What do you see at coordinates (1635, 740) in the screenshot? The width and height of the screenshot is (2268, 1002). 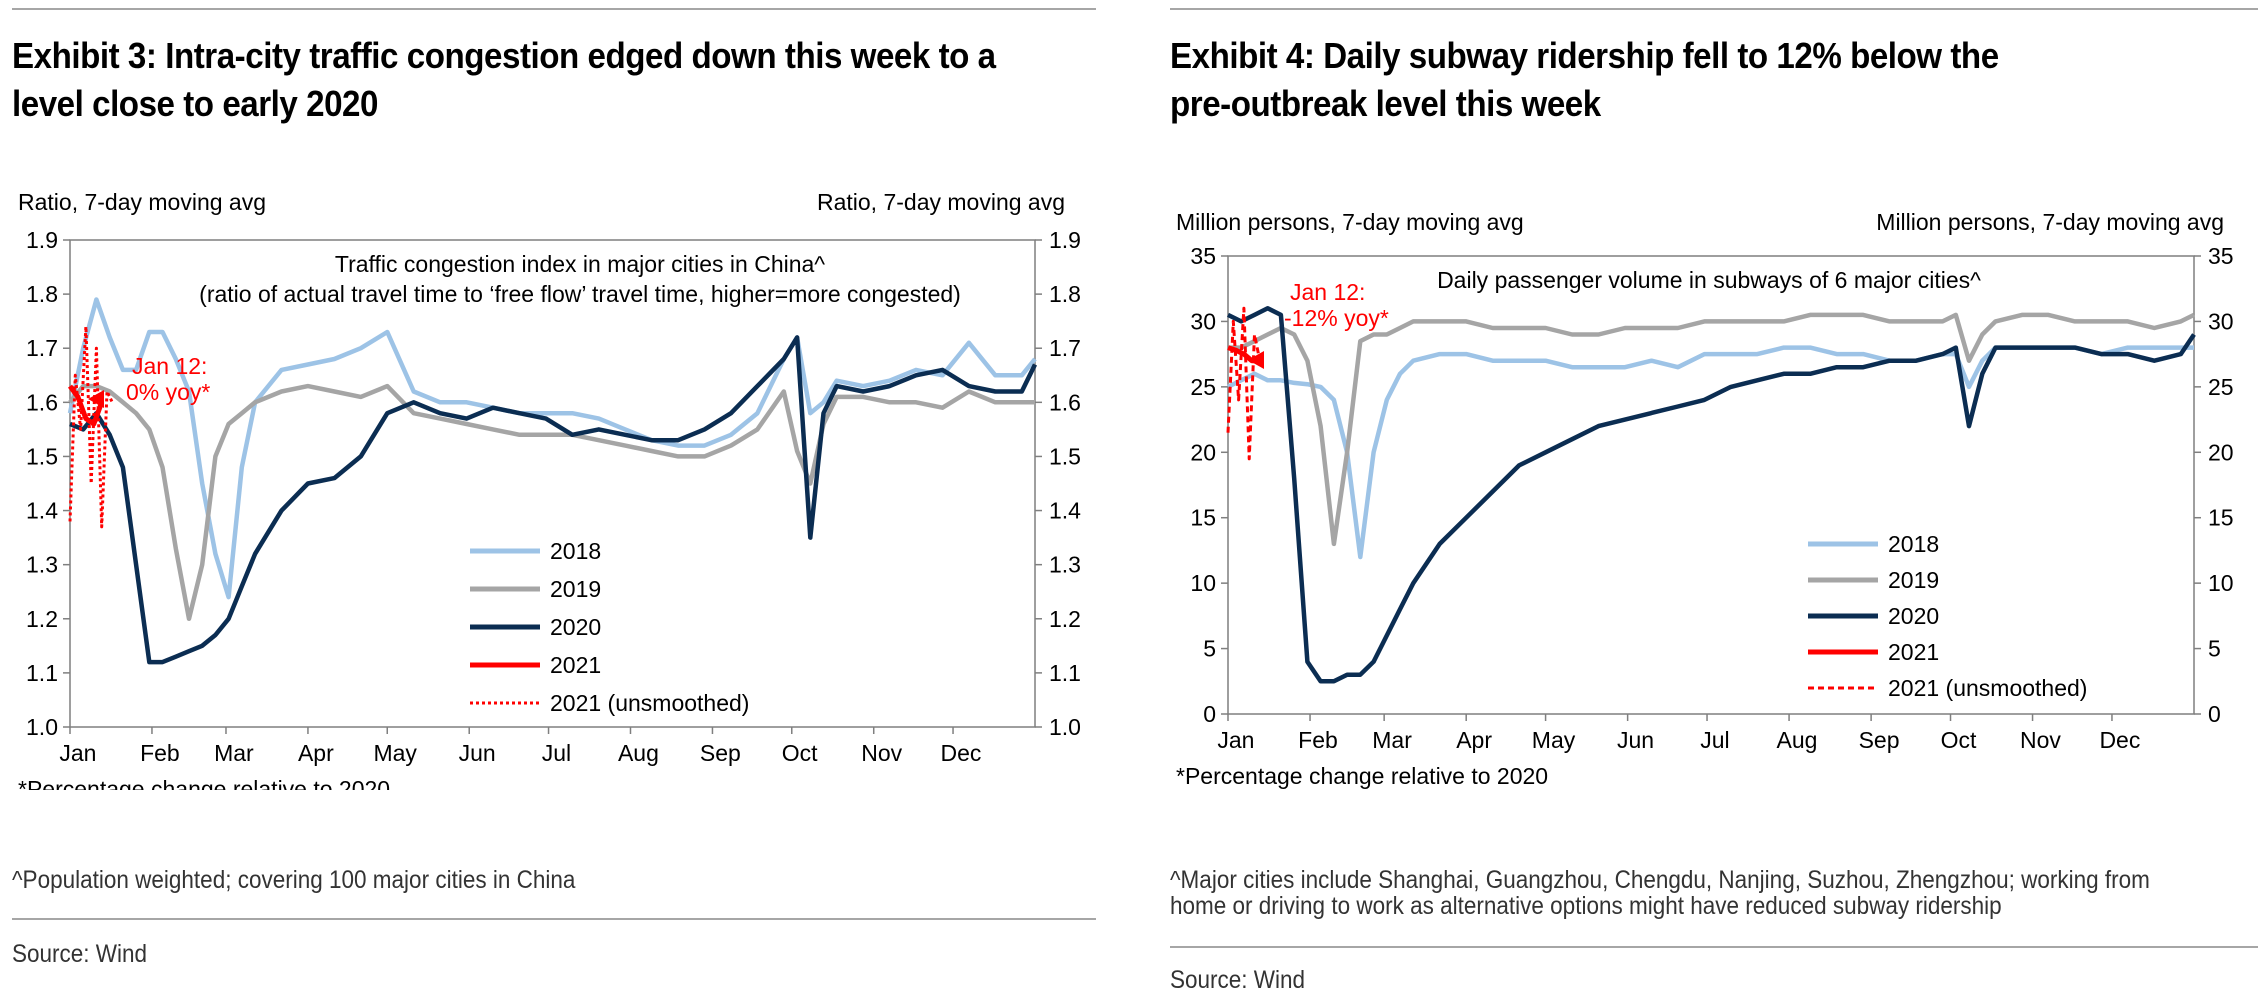 I see `x-tick-label: Jun` at bounding box center [1635, 740].